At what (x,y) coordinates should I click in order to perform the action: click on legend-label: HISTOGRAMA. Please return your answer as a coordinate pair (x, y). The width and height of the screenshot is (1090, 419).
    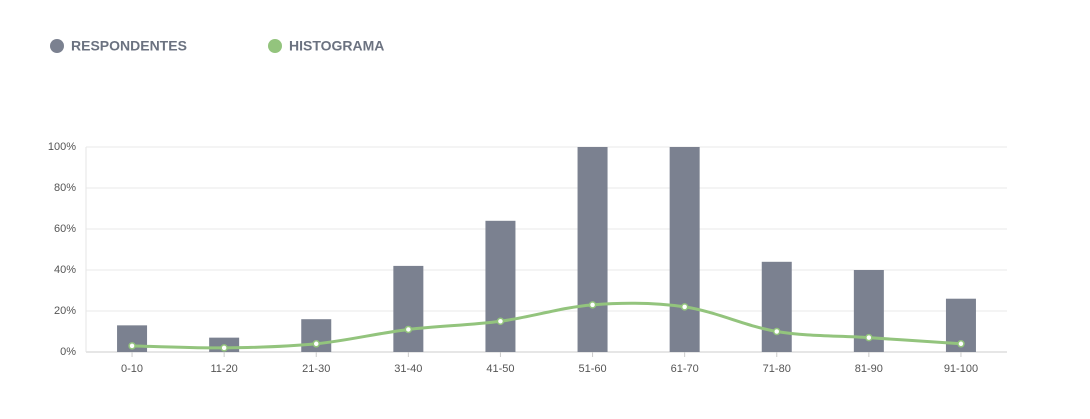
    Looking at the image, I should click on (336, 46).